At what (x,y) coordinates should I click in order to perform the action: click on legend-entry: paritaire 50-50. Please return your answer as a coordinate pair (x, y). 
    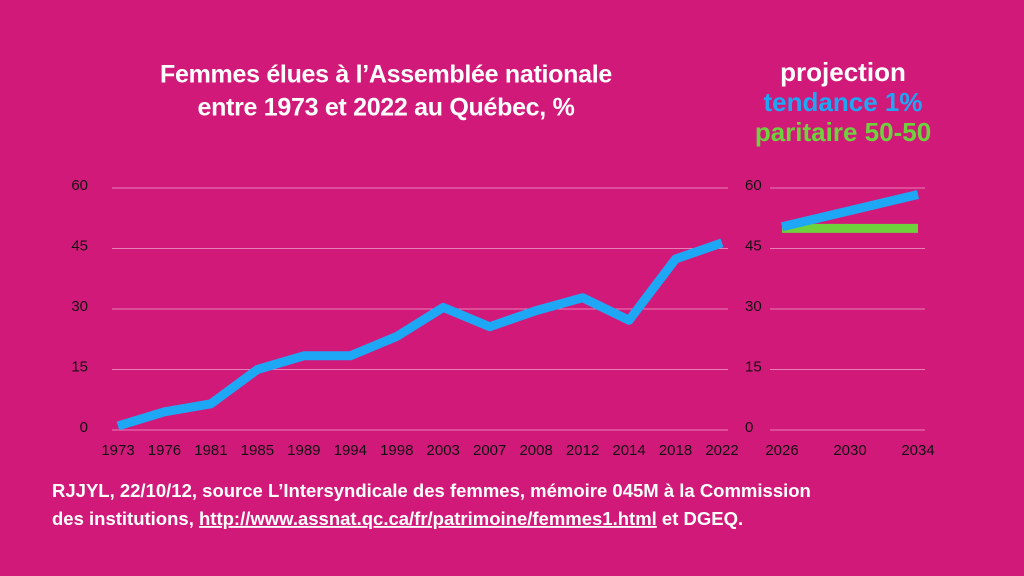
    Looking at the image, I should click on (843, 132).